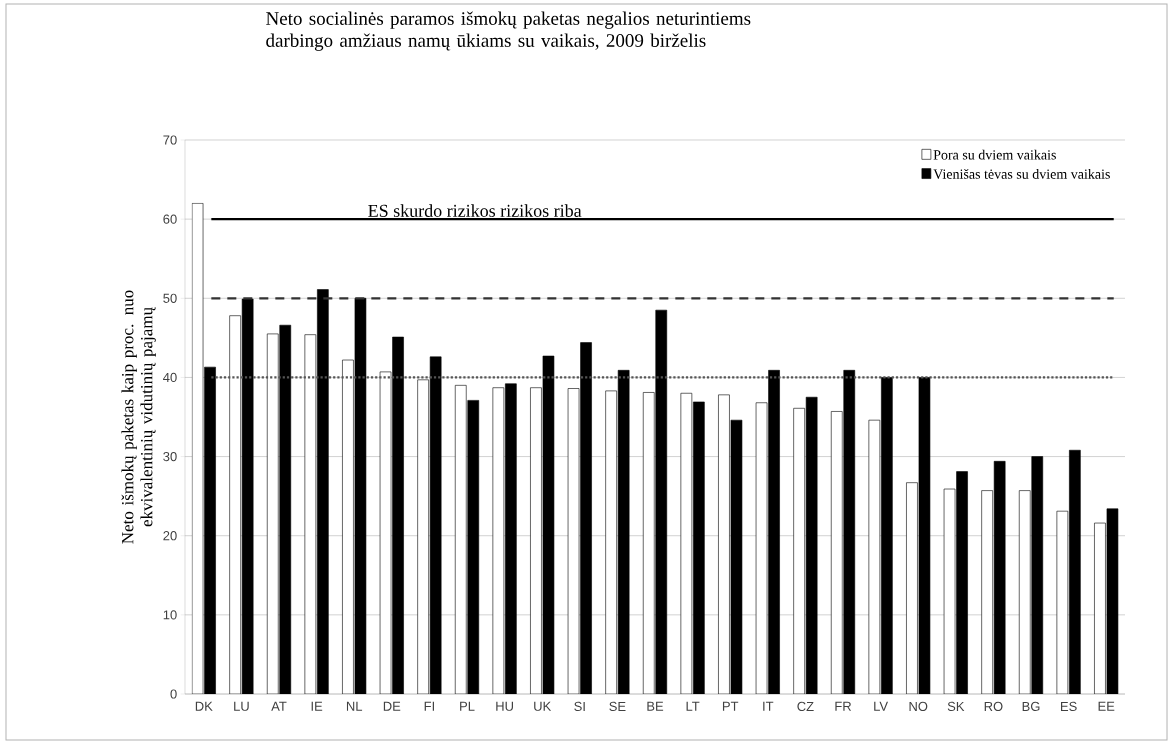 This screenshot has width=1173, height=742. Describe the element at coordinates (730, 706) in the screenshot. I see `x-tick-label: PT` at that location.